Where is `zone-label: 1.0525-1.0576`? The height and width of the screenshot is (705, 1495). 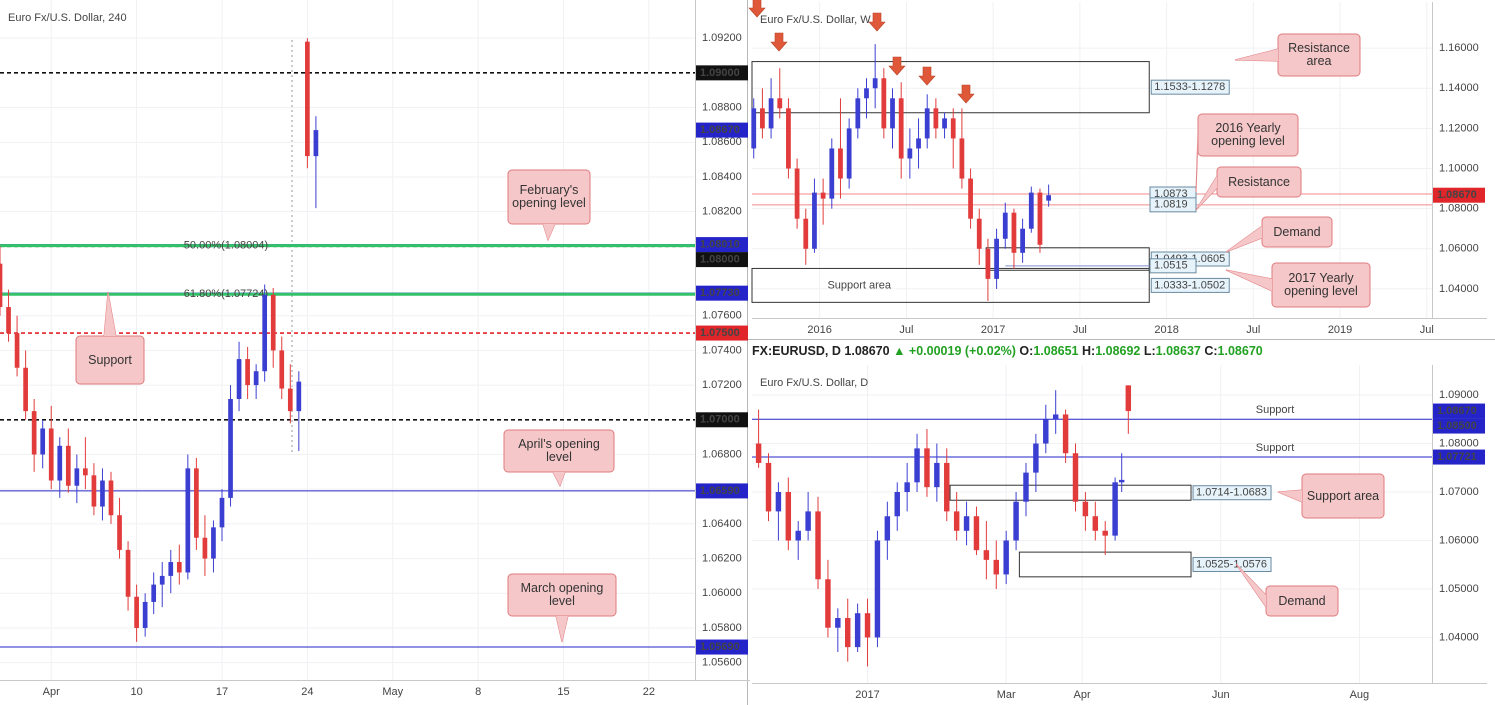 zone-label: 1.0525-1.0576 is located at coordinates (1231, 564).